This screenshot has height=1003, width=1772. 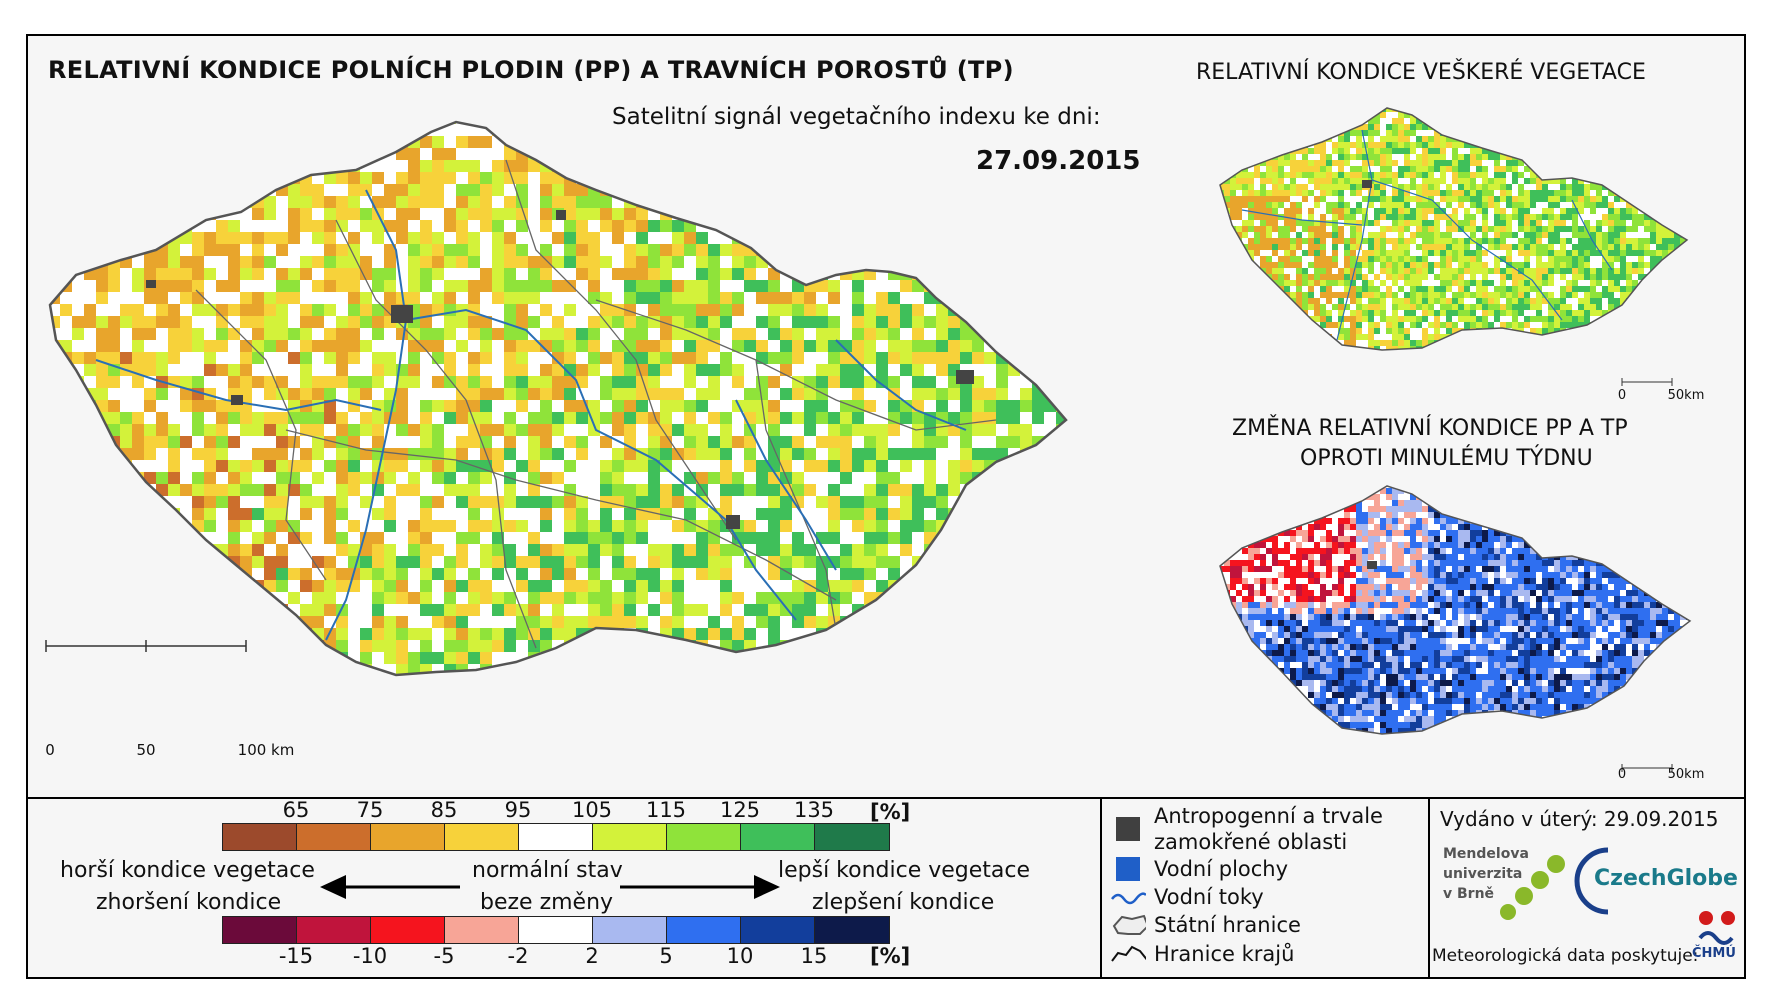 I want to click on inset-bottom-scale-0: 0, so click(x=1622, y=774).